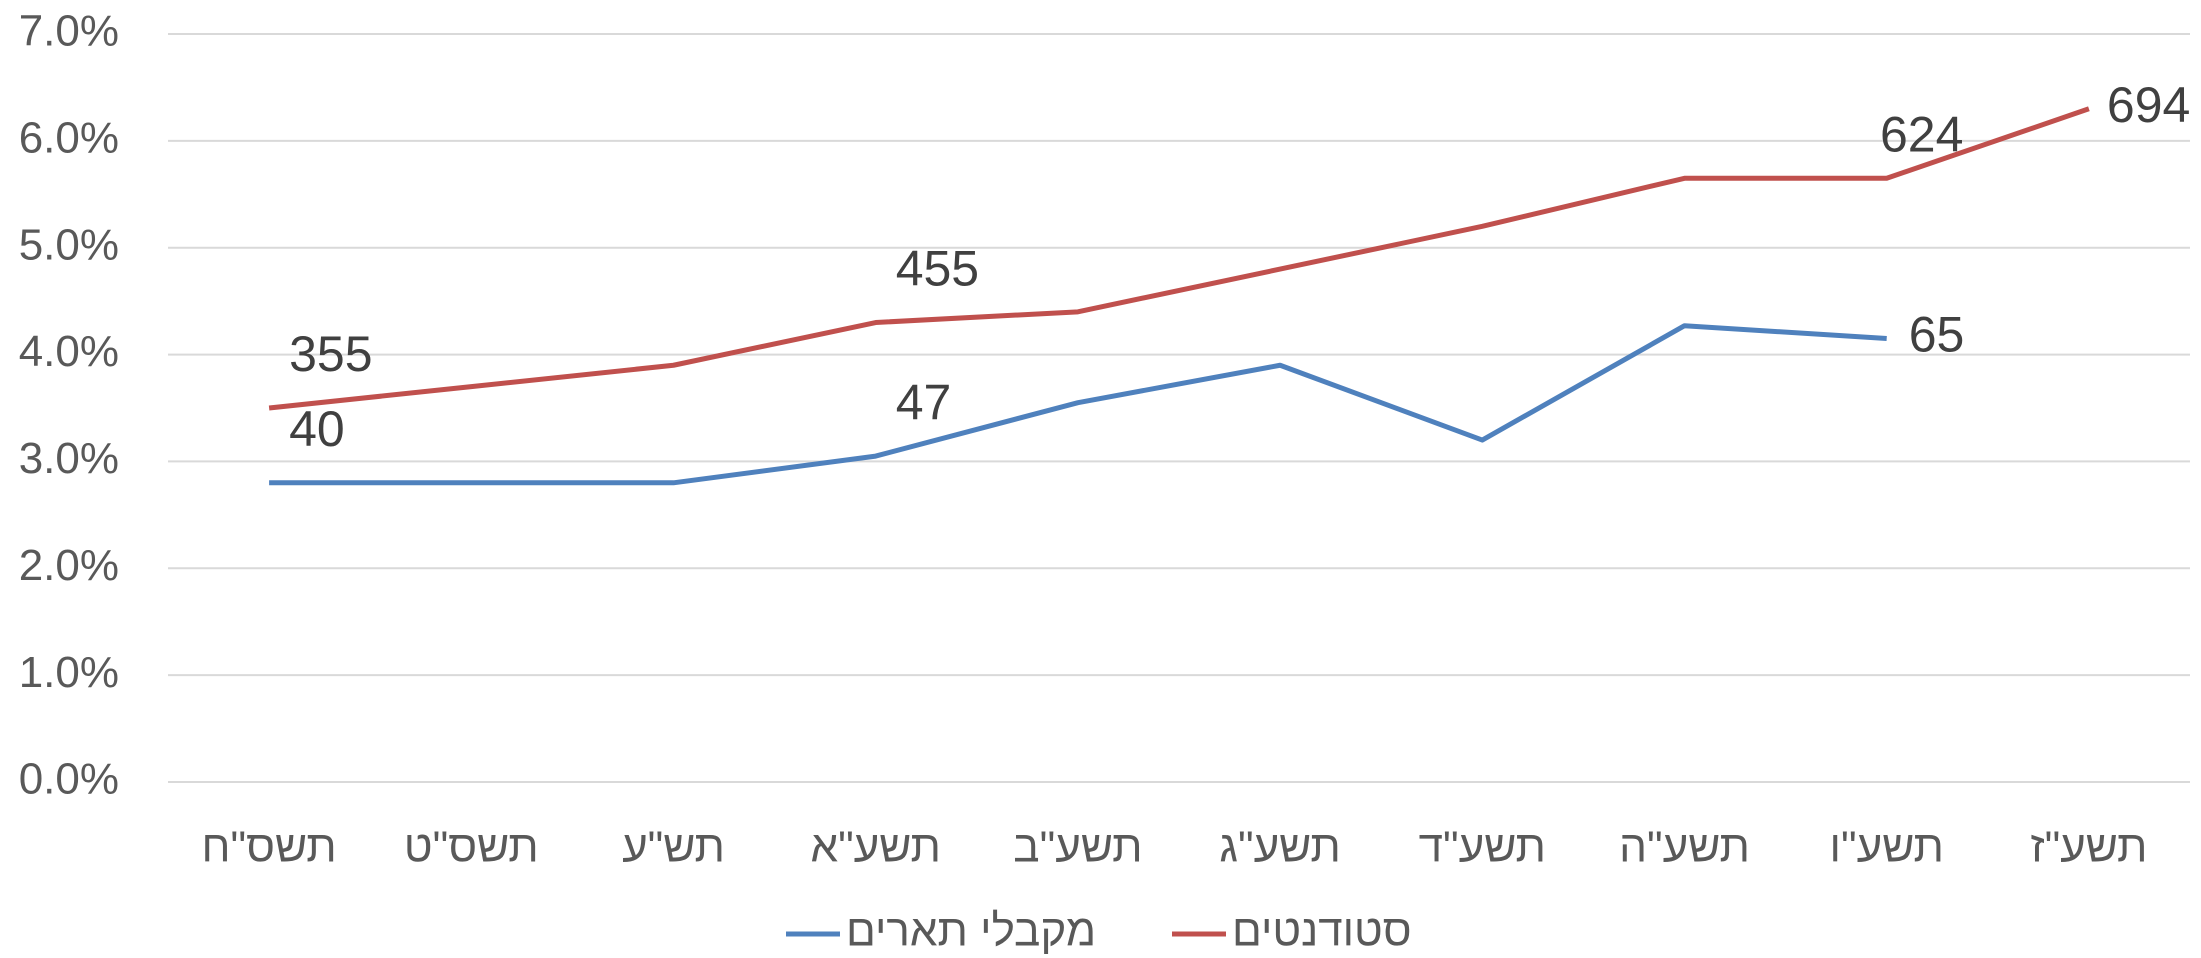  What do you see at coordinates (924, 402) in the screenshot?
I see `data-label: 47` at bounding box center [924, 402].